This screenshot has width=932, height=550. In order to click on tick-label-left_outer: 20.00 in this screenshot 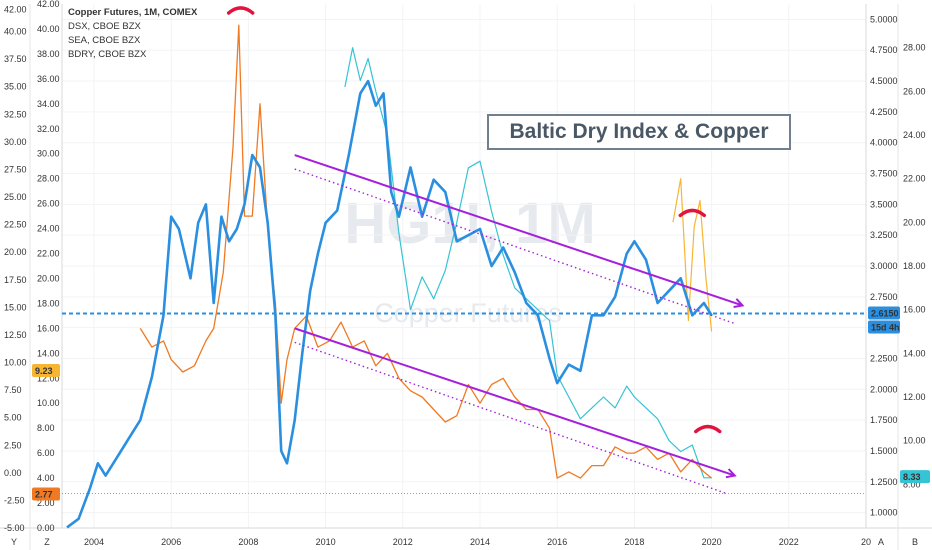, I will do `click(15, 252)`.